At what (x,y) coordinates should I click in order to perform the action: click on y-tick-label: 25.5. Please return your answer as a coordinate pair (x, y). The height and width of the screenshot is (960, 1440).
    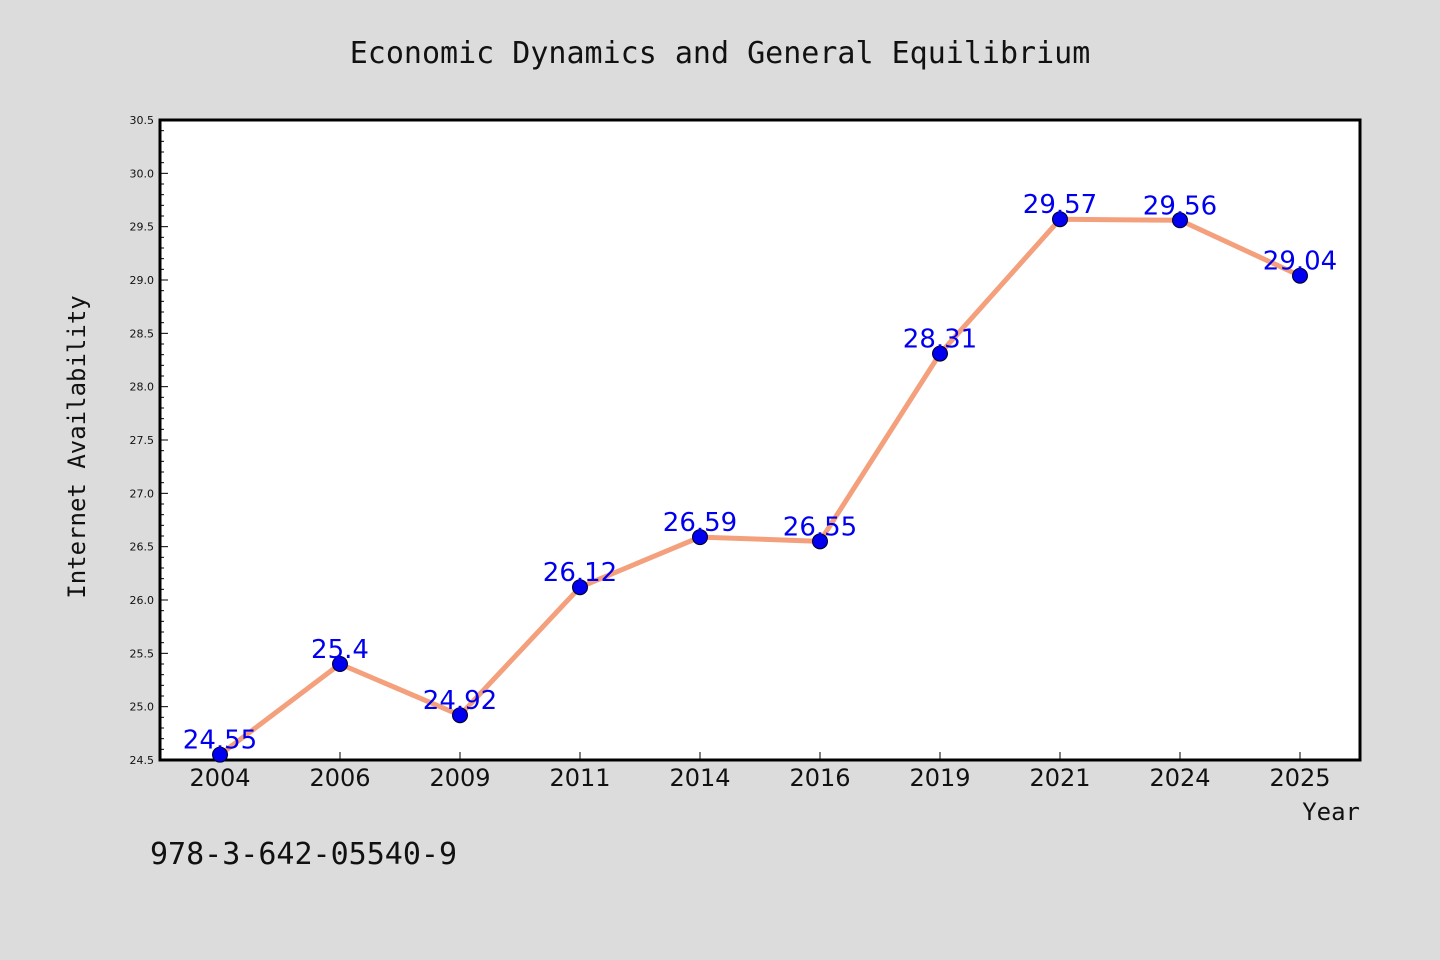
    Looking at the image, I should click on (142, 653).